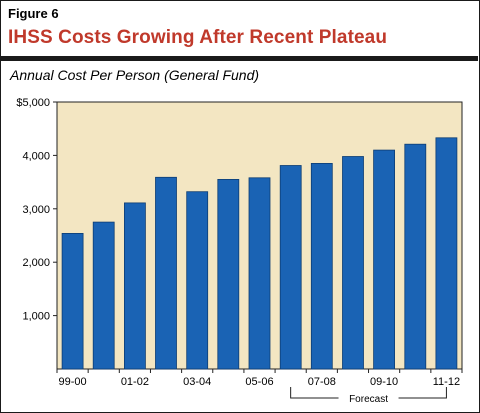 Image resolution: width=480 pixels, height=413 pixels. Describe the element at coordinates (36, 317) in the screenshot. I see `y-tick-label: 1,000` at that location.